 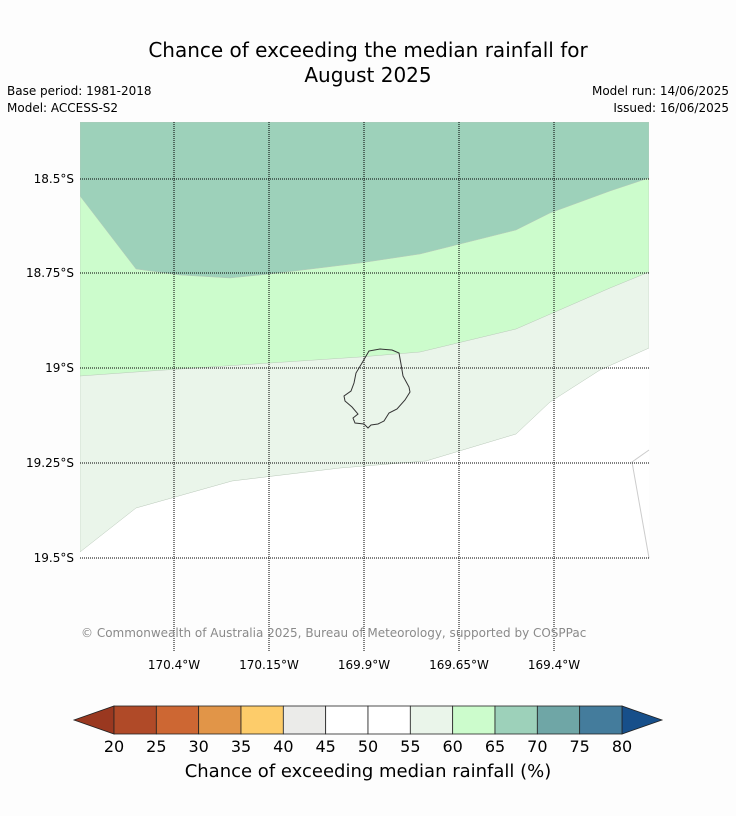 What do you see at coordinates (622, 746) in the screenshot?
I see `colorbar-tick-label: 80` at bounding box center [622, 746].